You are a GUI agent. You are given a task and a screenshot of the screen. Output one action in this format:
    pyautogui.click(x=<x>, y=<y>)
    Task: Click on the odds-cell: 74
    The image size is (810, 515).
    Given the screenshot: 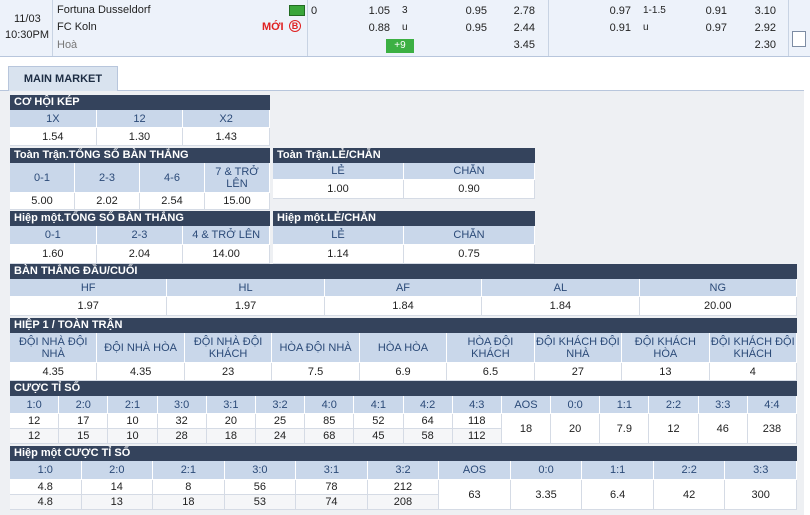 What is the action you would take?
    pyautogui.click(x=332, y=502)
    